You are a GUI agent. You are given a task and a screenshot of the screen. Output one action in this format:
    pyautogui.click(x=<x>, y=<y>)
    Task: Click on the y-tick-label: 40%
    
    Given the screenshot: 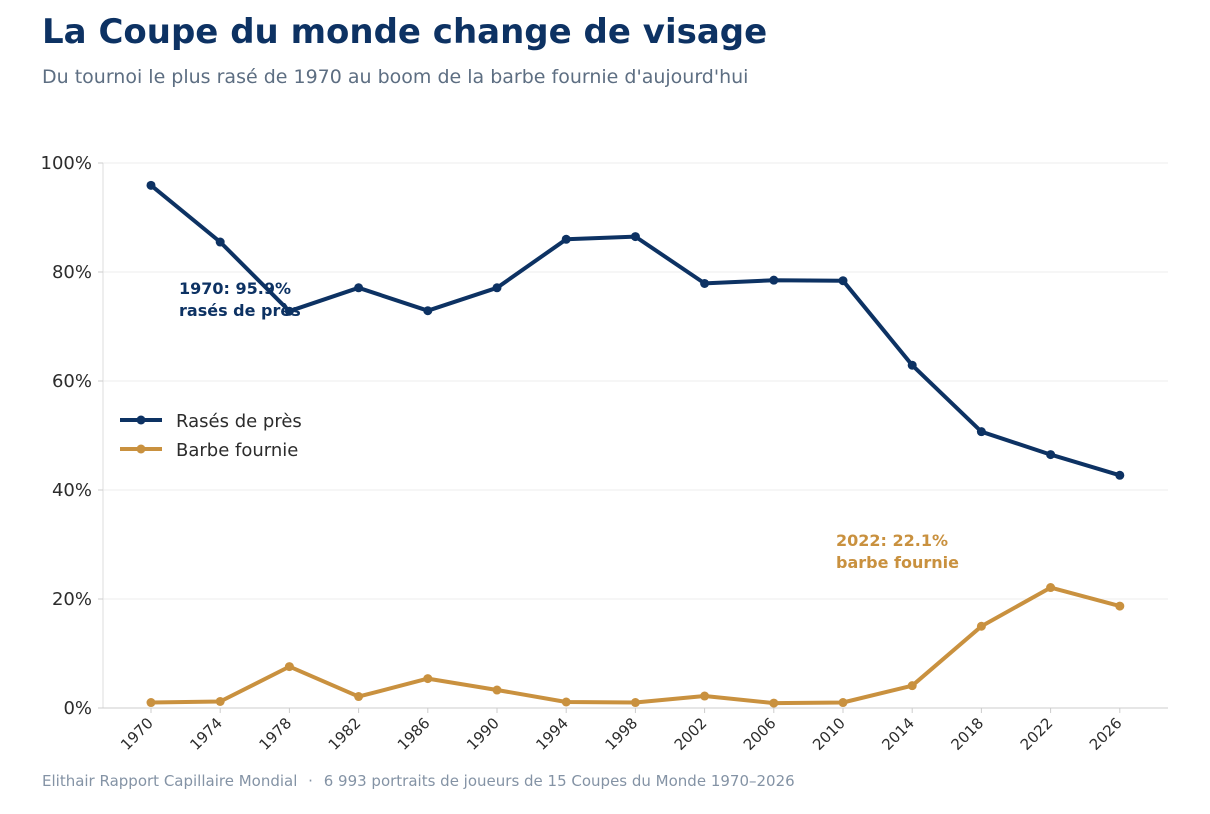 What is the action you would take?
    pyautogui.click(x=72, y=490)
    